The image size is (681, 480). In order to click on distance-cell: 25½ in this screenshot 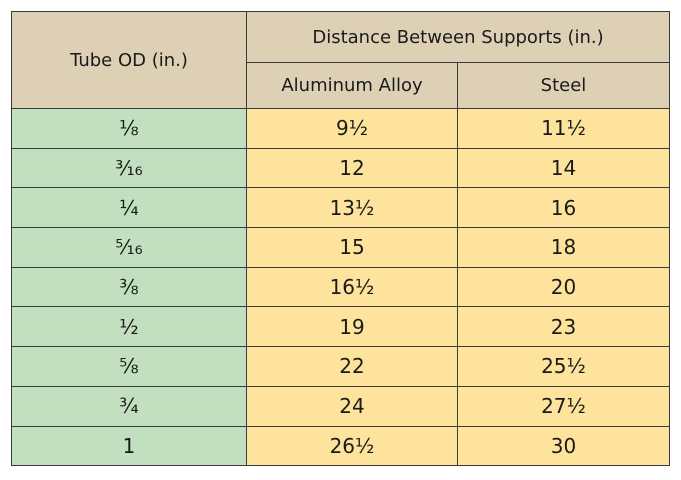, I will do `click(563, 366)`.